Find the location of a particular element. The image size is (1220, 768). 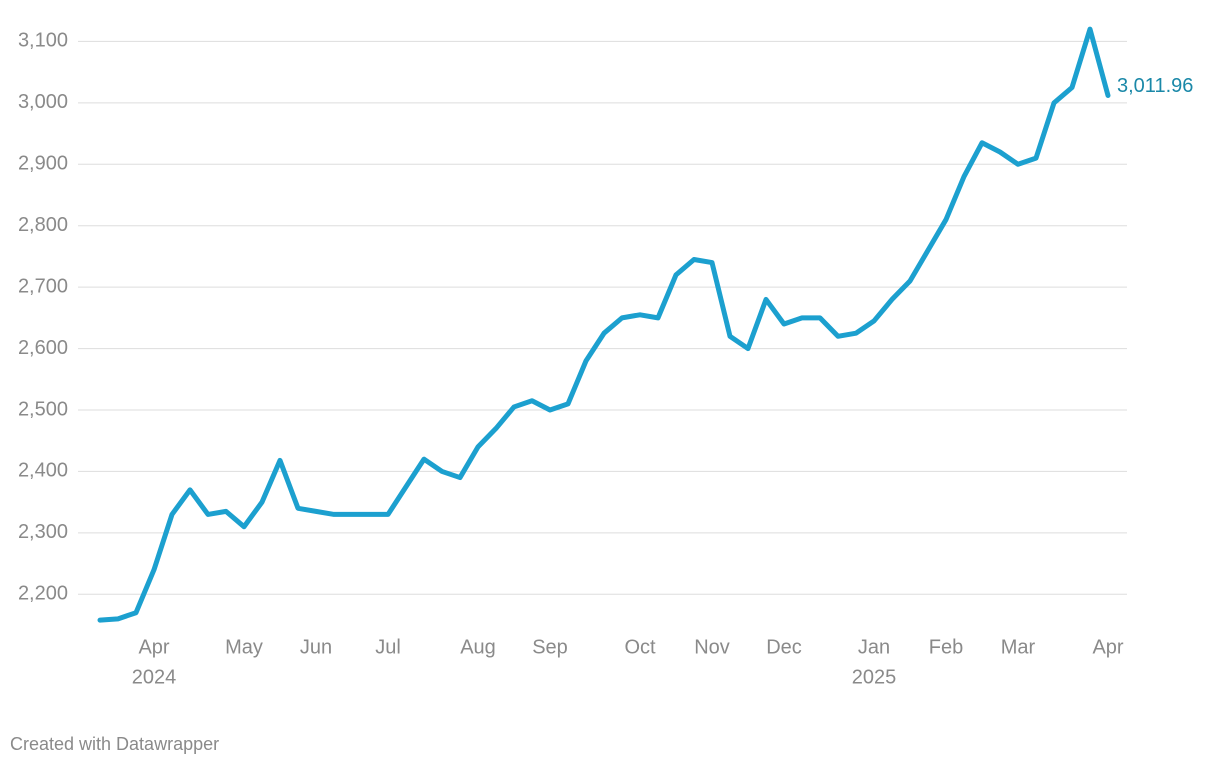

value-label: 3,011.96 is located at coordinates (1155, 86).